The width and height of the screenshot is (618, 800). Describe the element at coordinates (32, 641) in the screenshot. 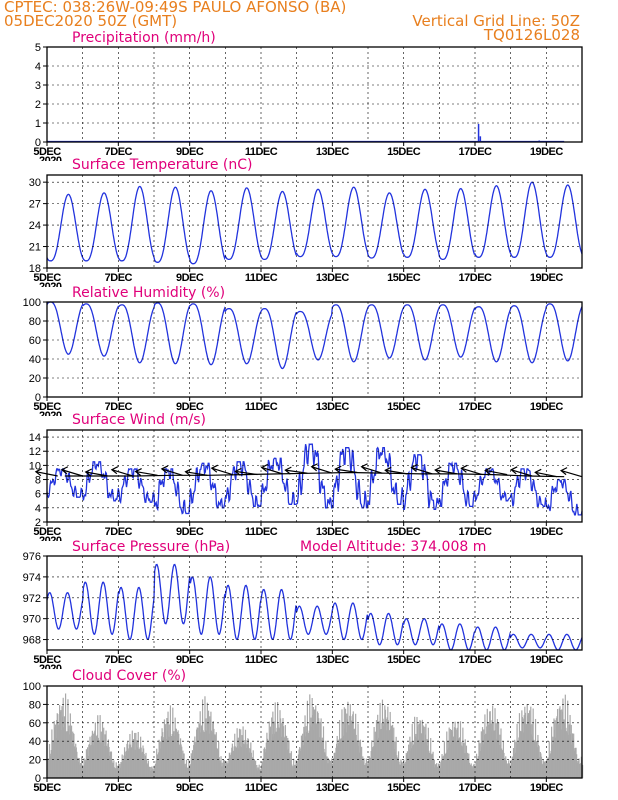

I see `y-tick-label: 968` at that location.